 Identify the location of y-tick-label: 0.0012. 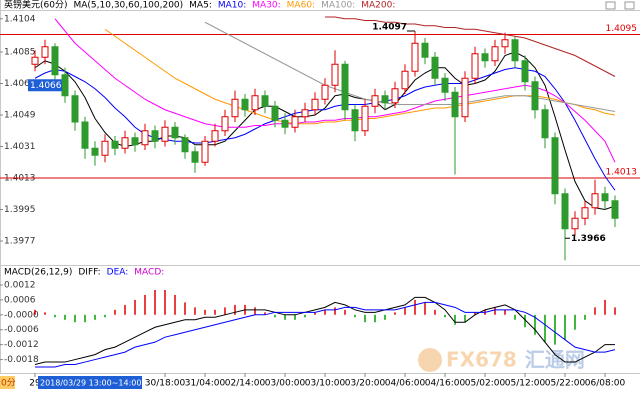
(20, 285).